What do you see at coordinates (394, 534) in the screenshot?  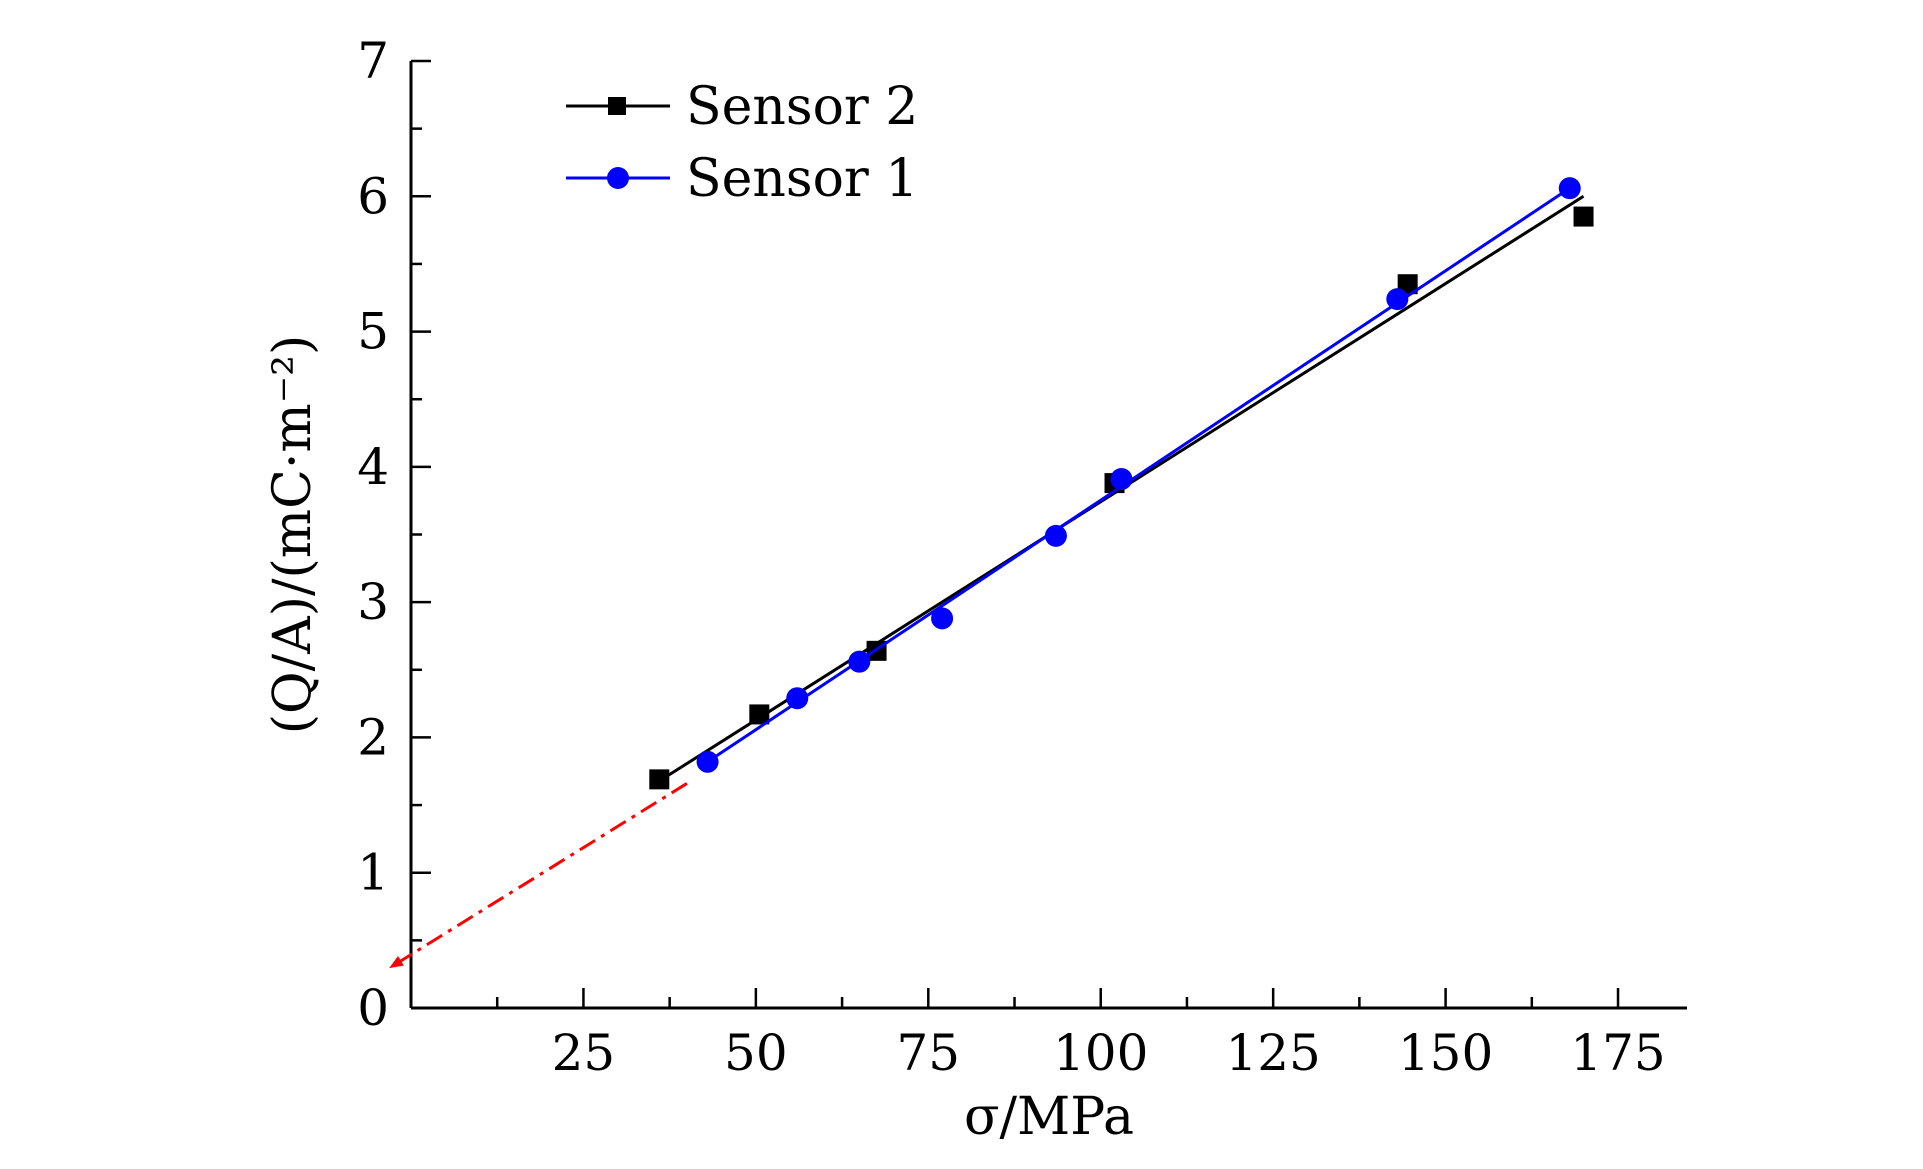 I see `y-ticks: 0 1 2 3 4 5 6 7` at bounding box center [394, 534].